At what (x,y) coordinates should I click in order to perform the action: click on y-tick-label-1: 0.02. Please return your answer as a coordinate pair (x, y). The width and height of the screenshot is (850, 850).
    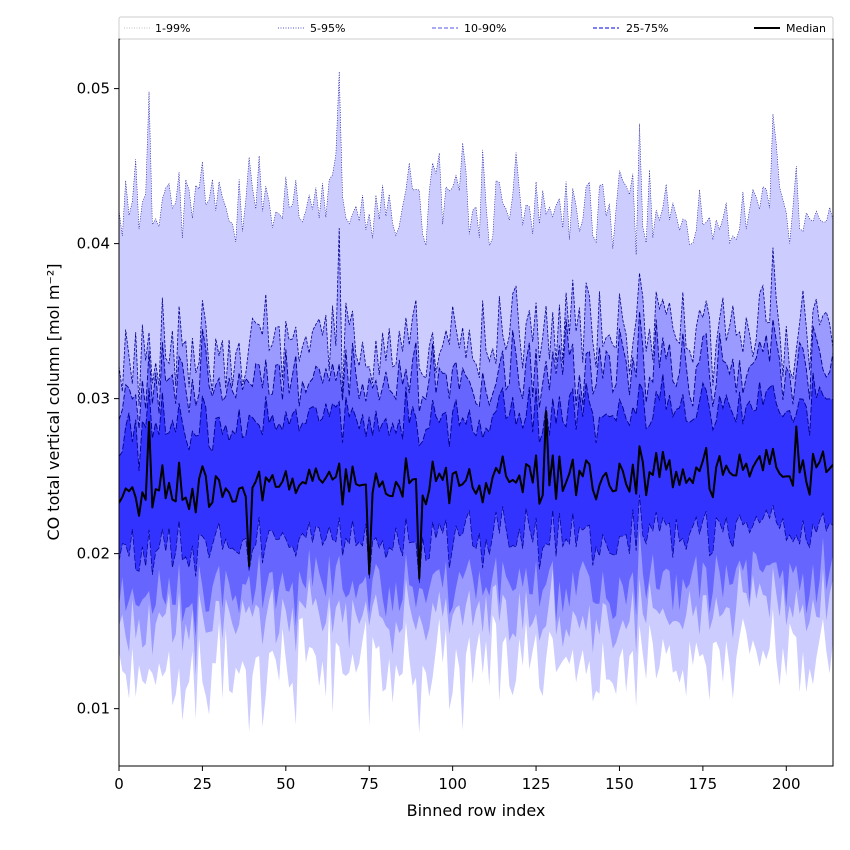
    Looking at the image, I should click on (93, 554).